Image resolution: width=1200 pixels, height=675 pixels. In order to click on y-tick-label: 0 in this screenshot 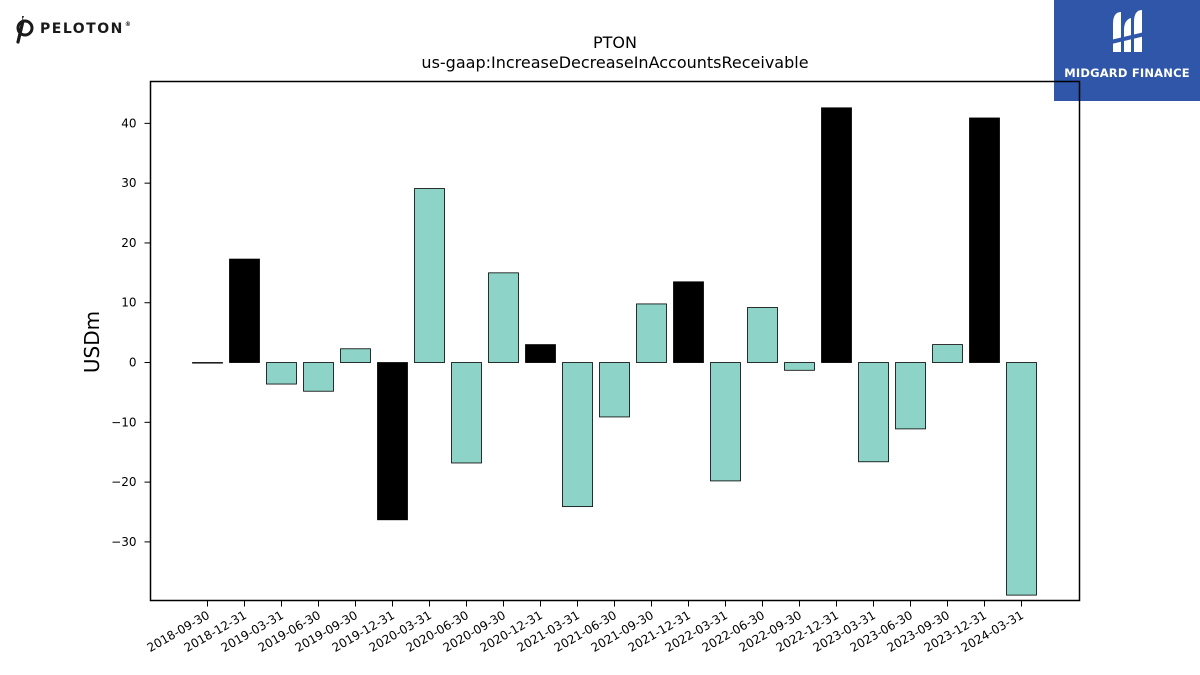, I will do `click(133, 363)`.